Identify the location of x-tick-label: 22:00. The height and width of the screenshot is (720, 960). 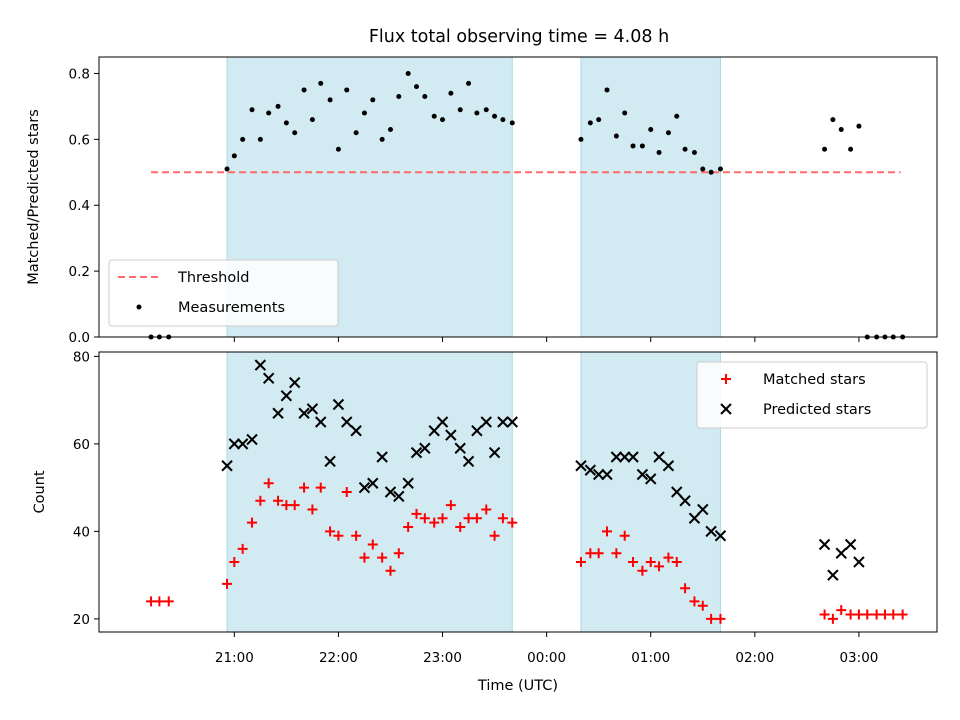
(338, 658).